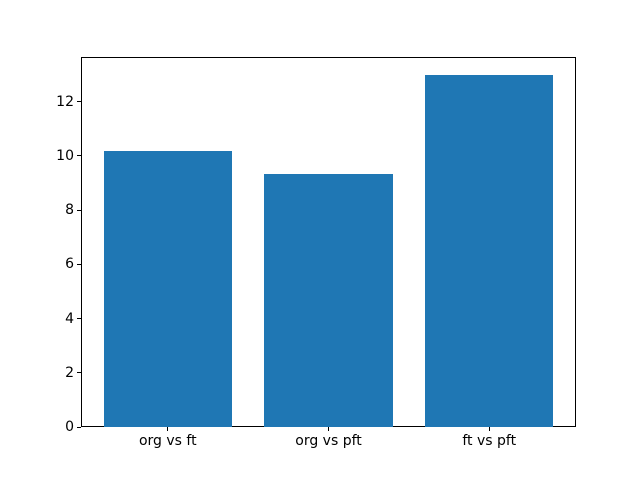 The image size is (640, 480). Describe the element at coordinates (489, 250) in the screenshot. I see `bar-ft-vs-pft` at that location.